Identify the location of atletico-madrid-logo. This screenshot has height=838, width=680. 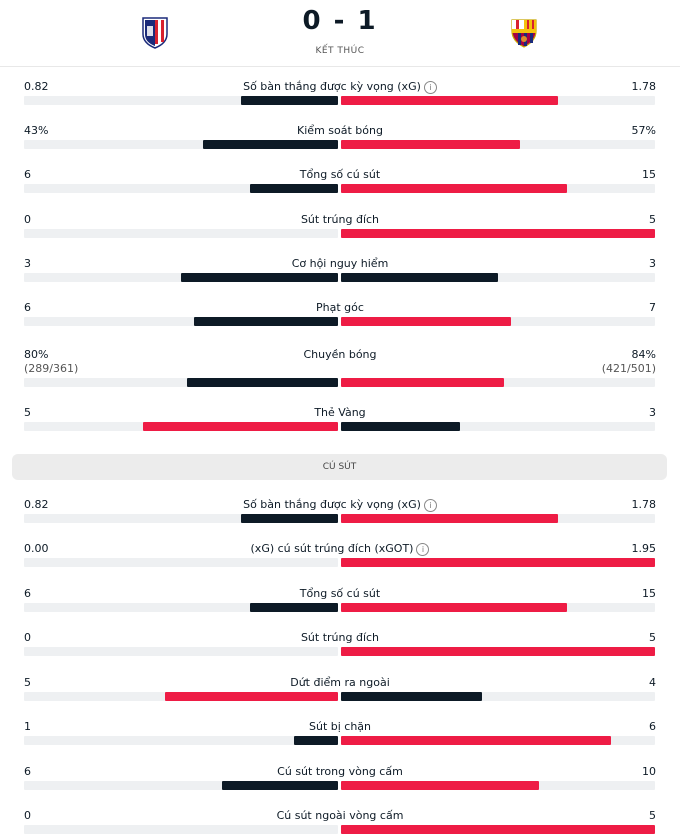
(155, 33).